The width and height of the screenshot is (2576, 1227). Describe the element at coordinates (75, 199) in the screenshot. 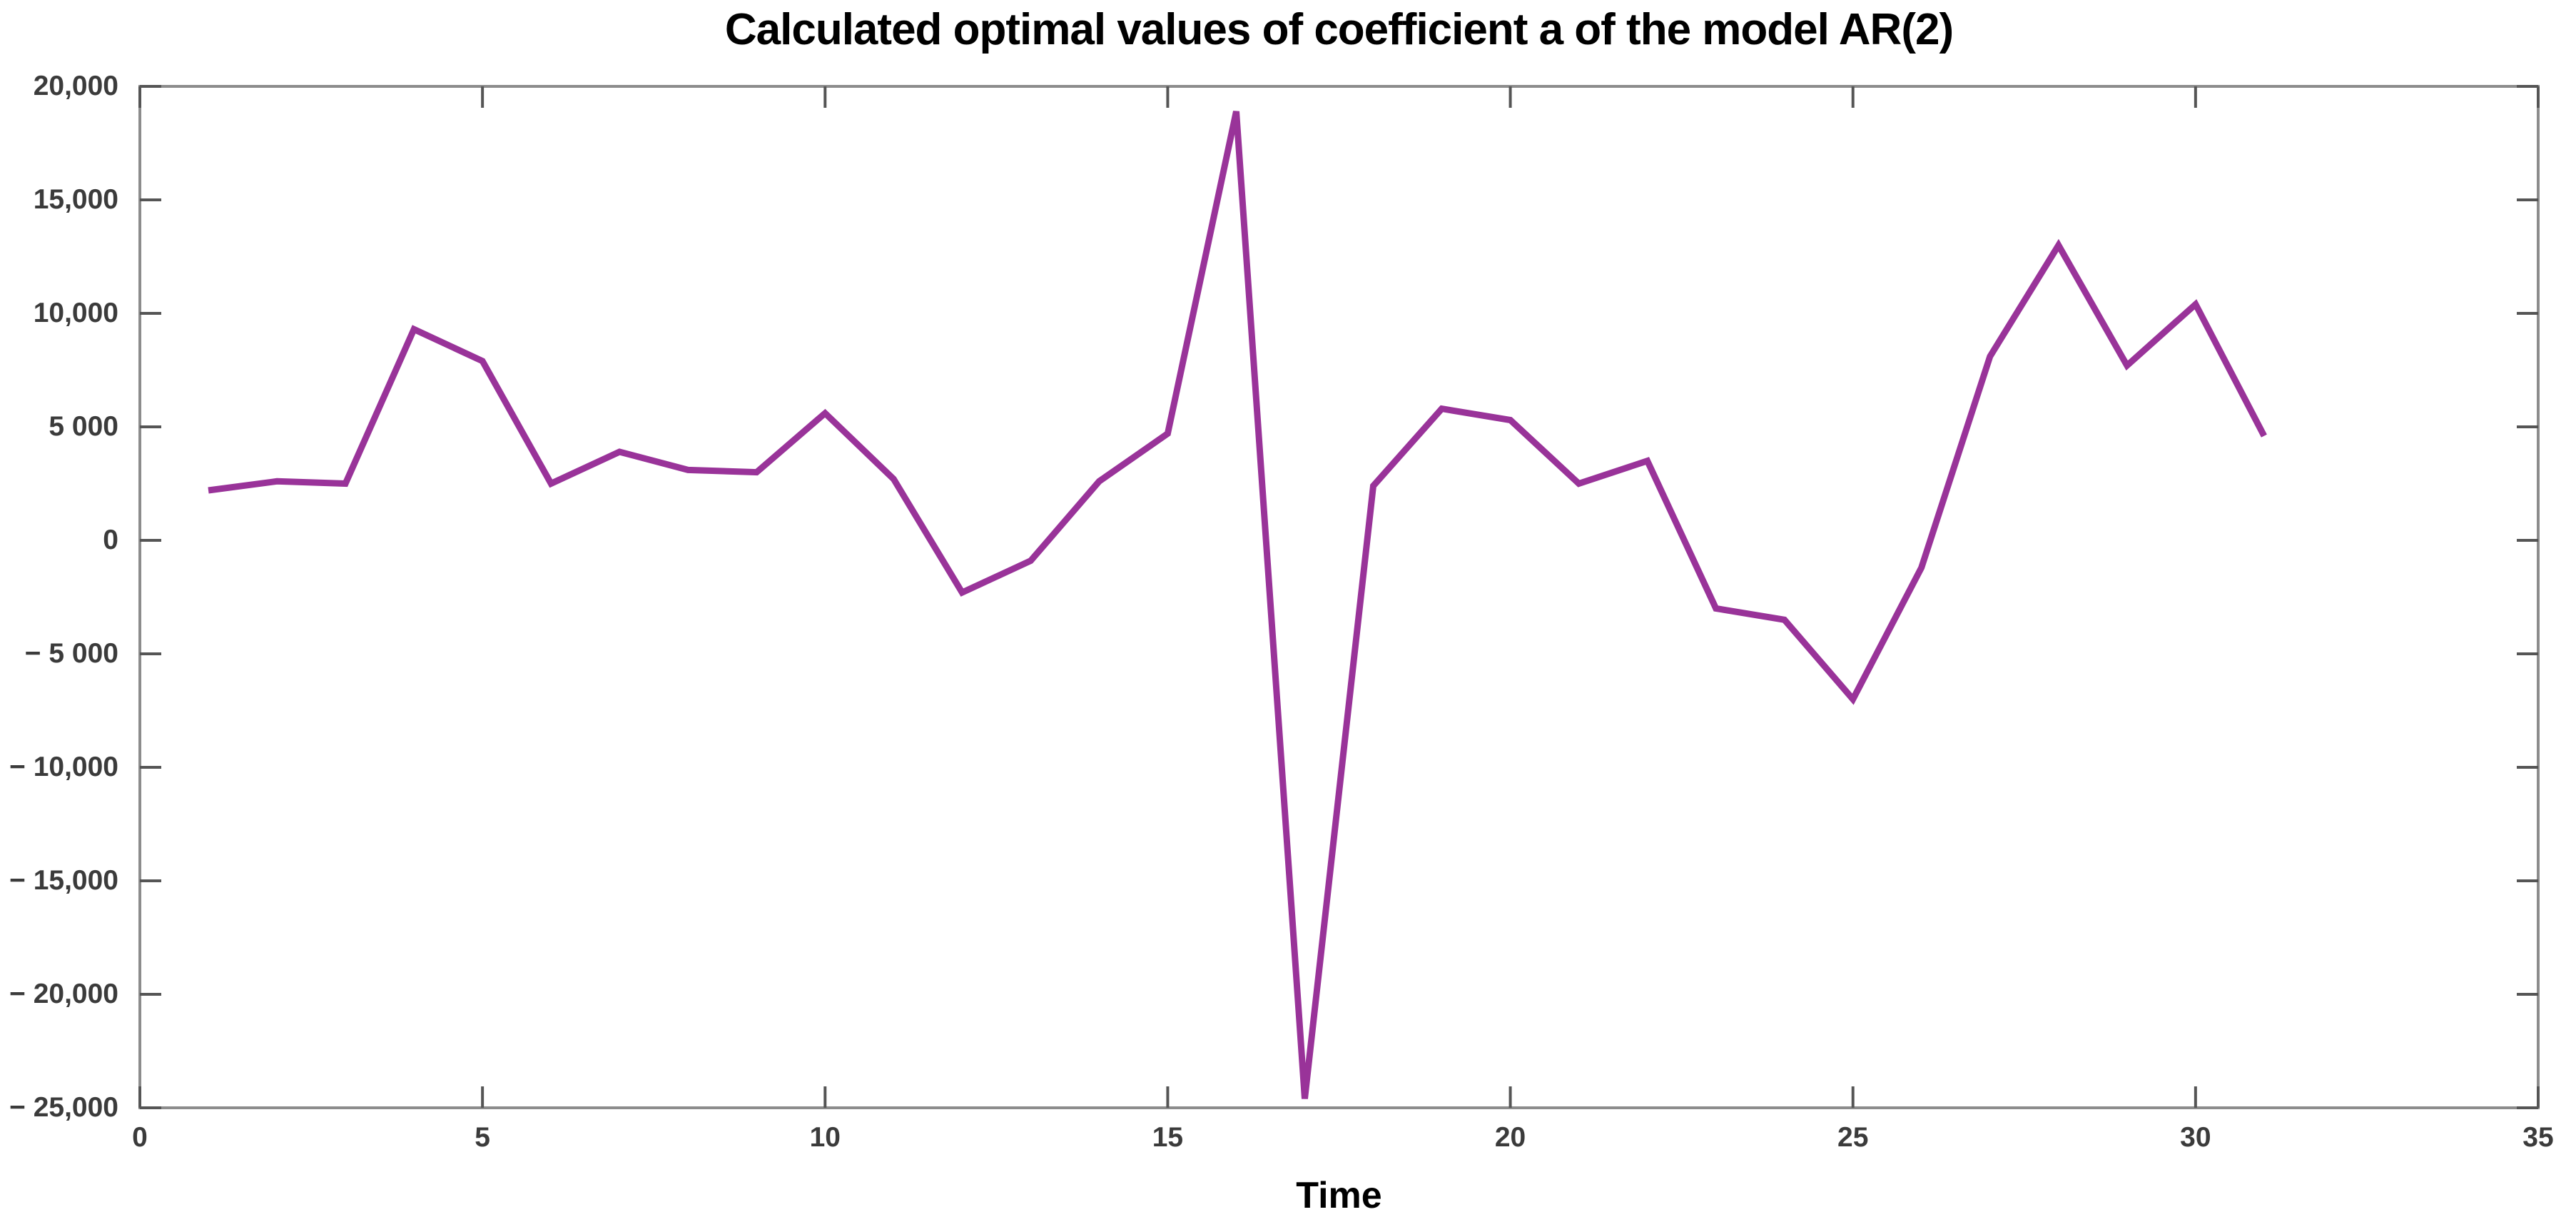

I see `y-tick-label: 15,000` at that location.